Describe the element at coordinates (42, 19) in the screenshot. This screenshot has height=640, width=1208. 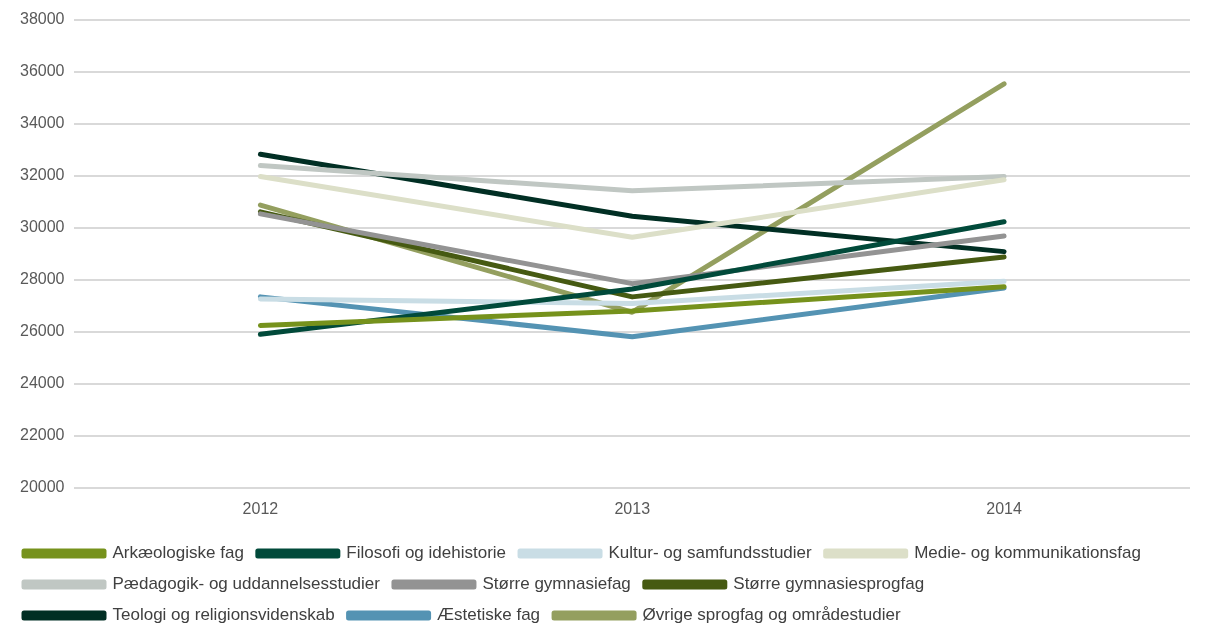
I see `y-tick-label: 38000` at that location.